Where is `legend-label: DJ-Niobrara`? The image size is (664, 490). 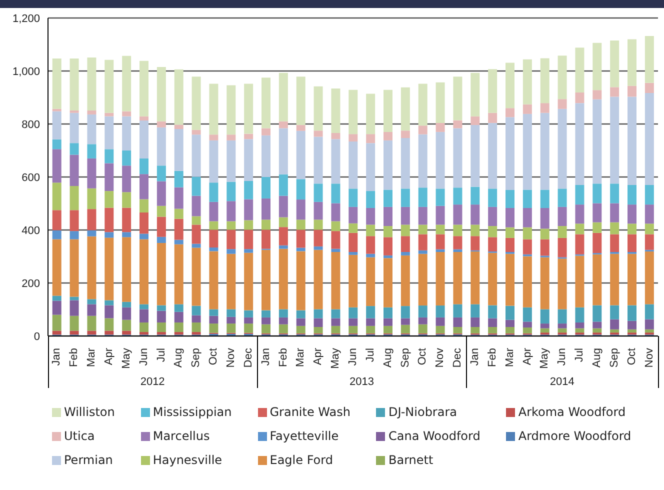
legend-label: DJ-Niobrara is located at coordinates (423, 412).